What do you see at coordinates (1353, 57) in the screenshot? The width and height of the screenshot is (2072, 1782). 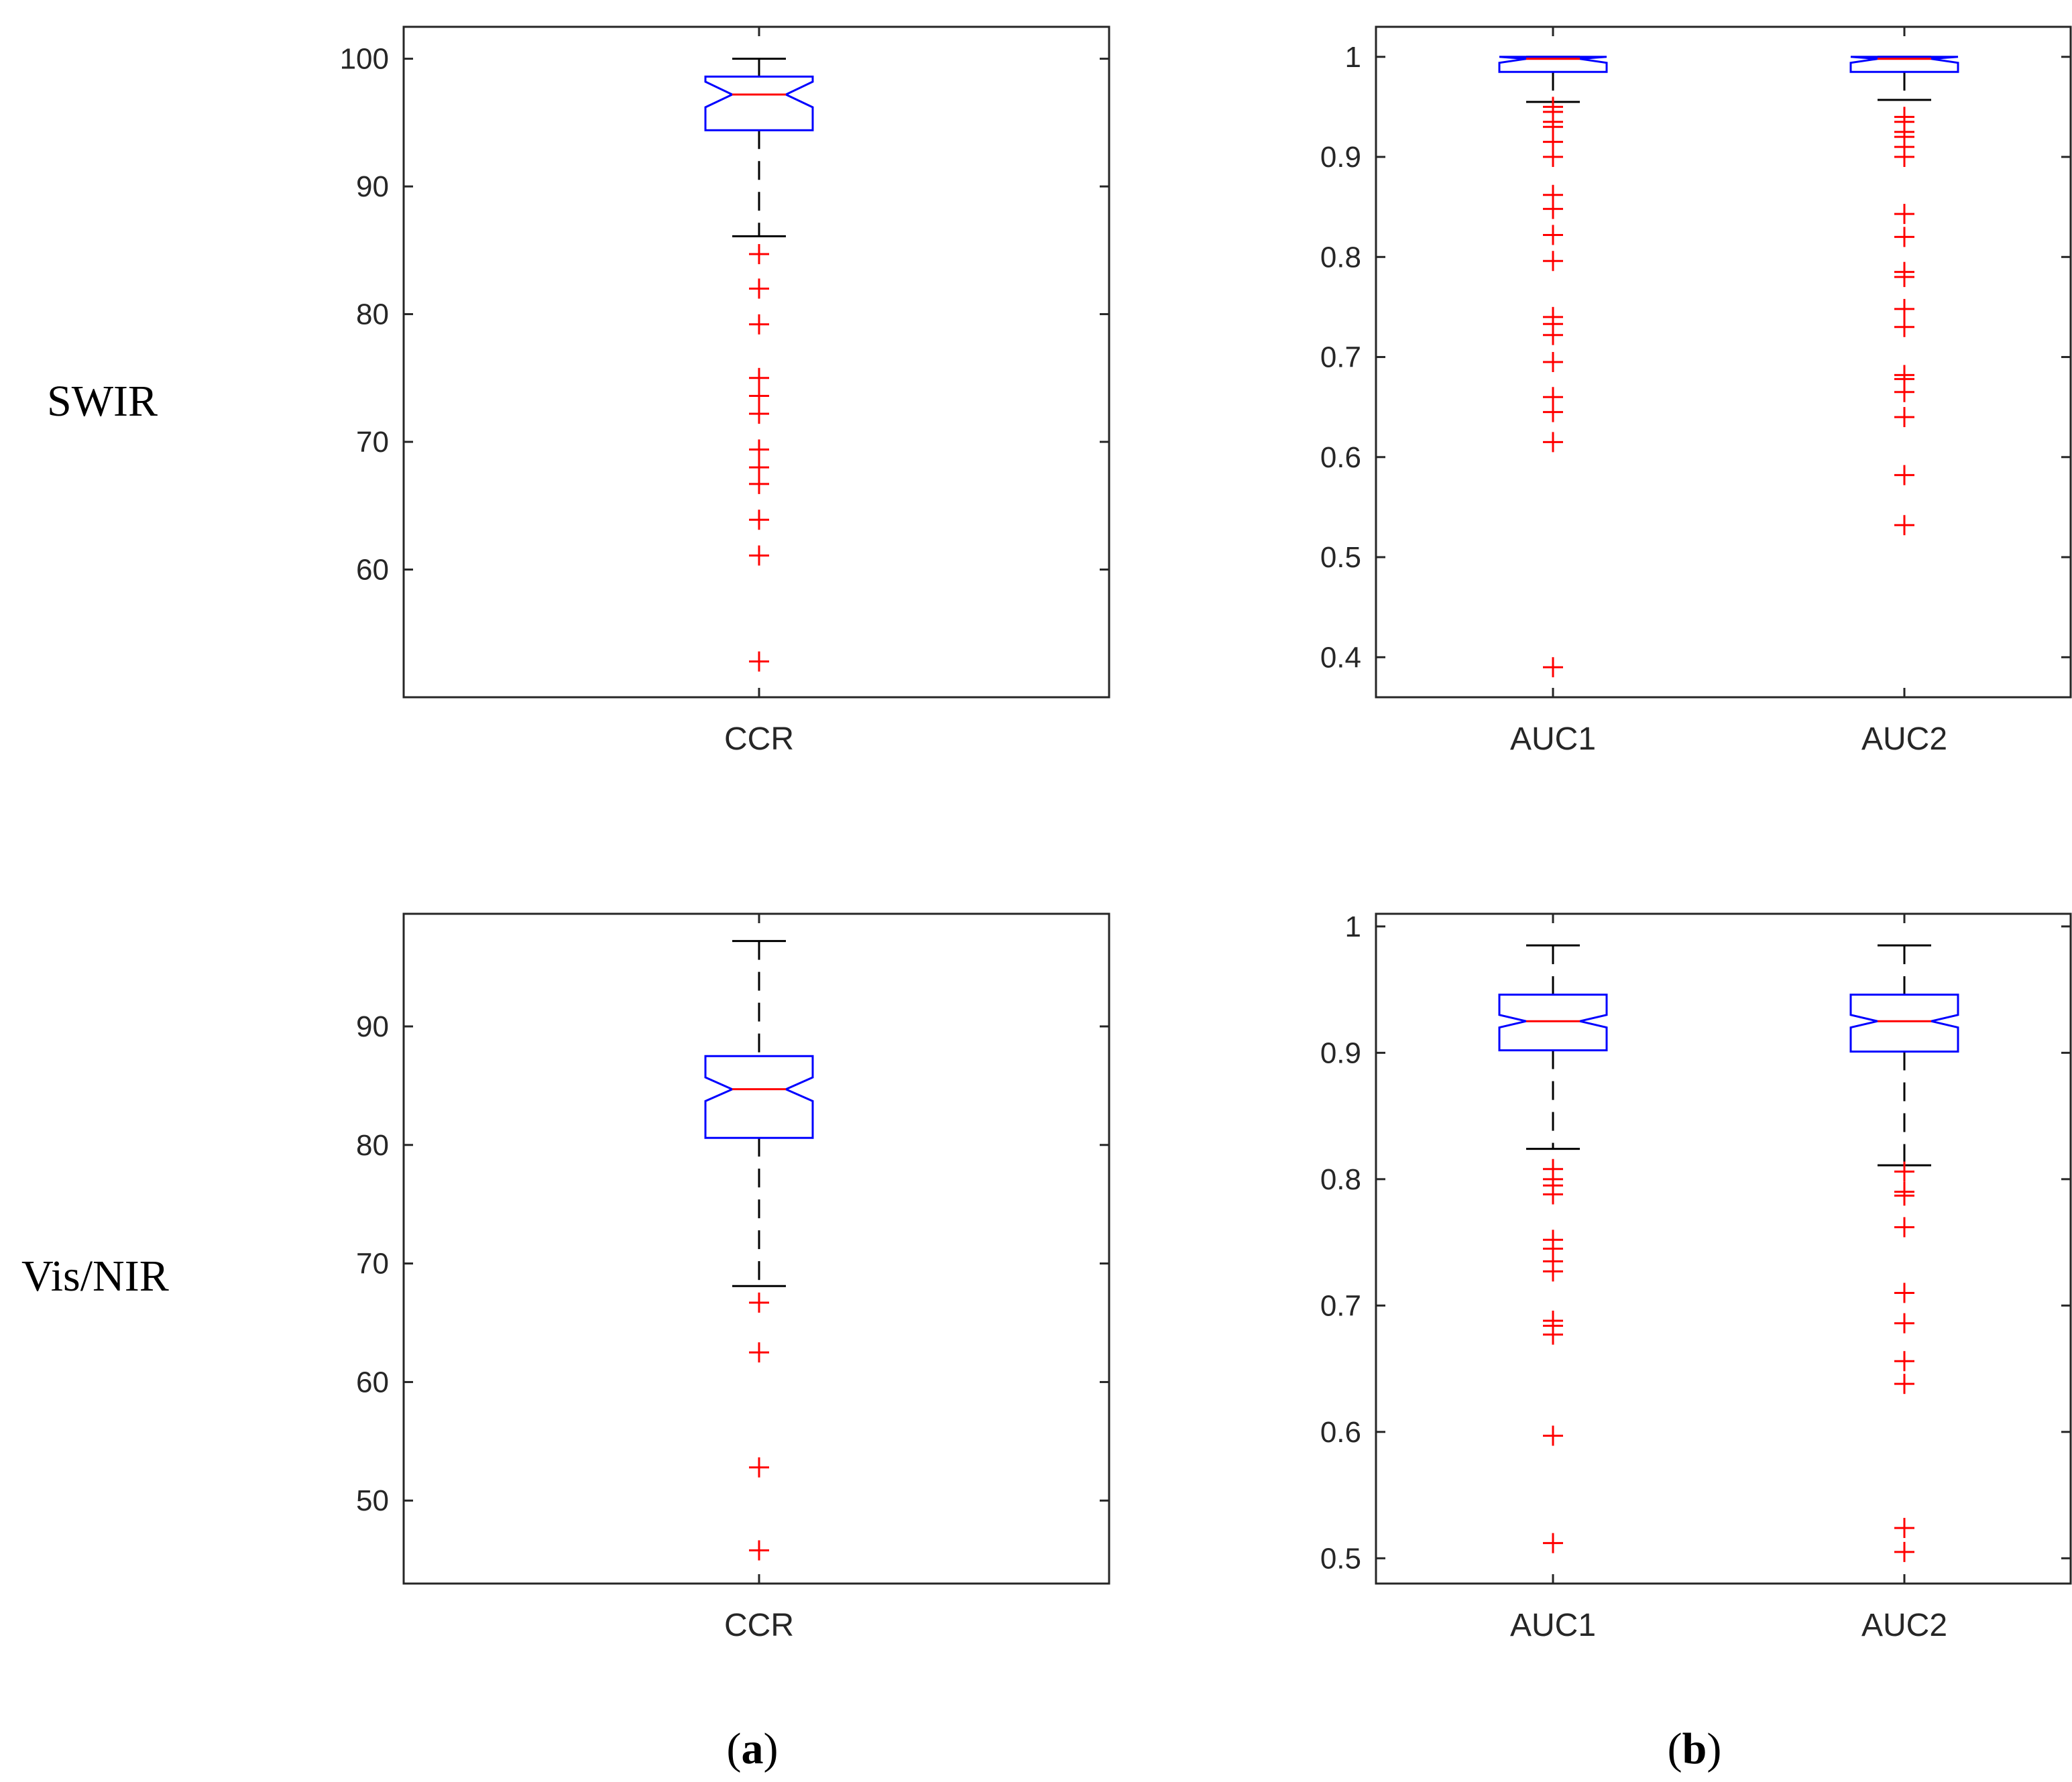 I see `y-tick-label: 1` at bounding box center [1353, 57].